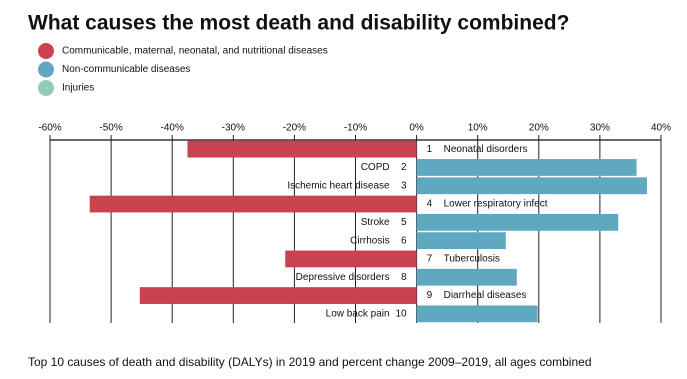  I want to click on rank-label: 3, so click(404, 185).